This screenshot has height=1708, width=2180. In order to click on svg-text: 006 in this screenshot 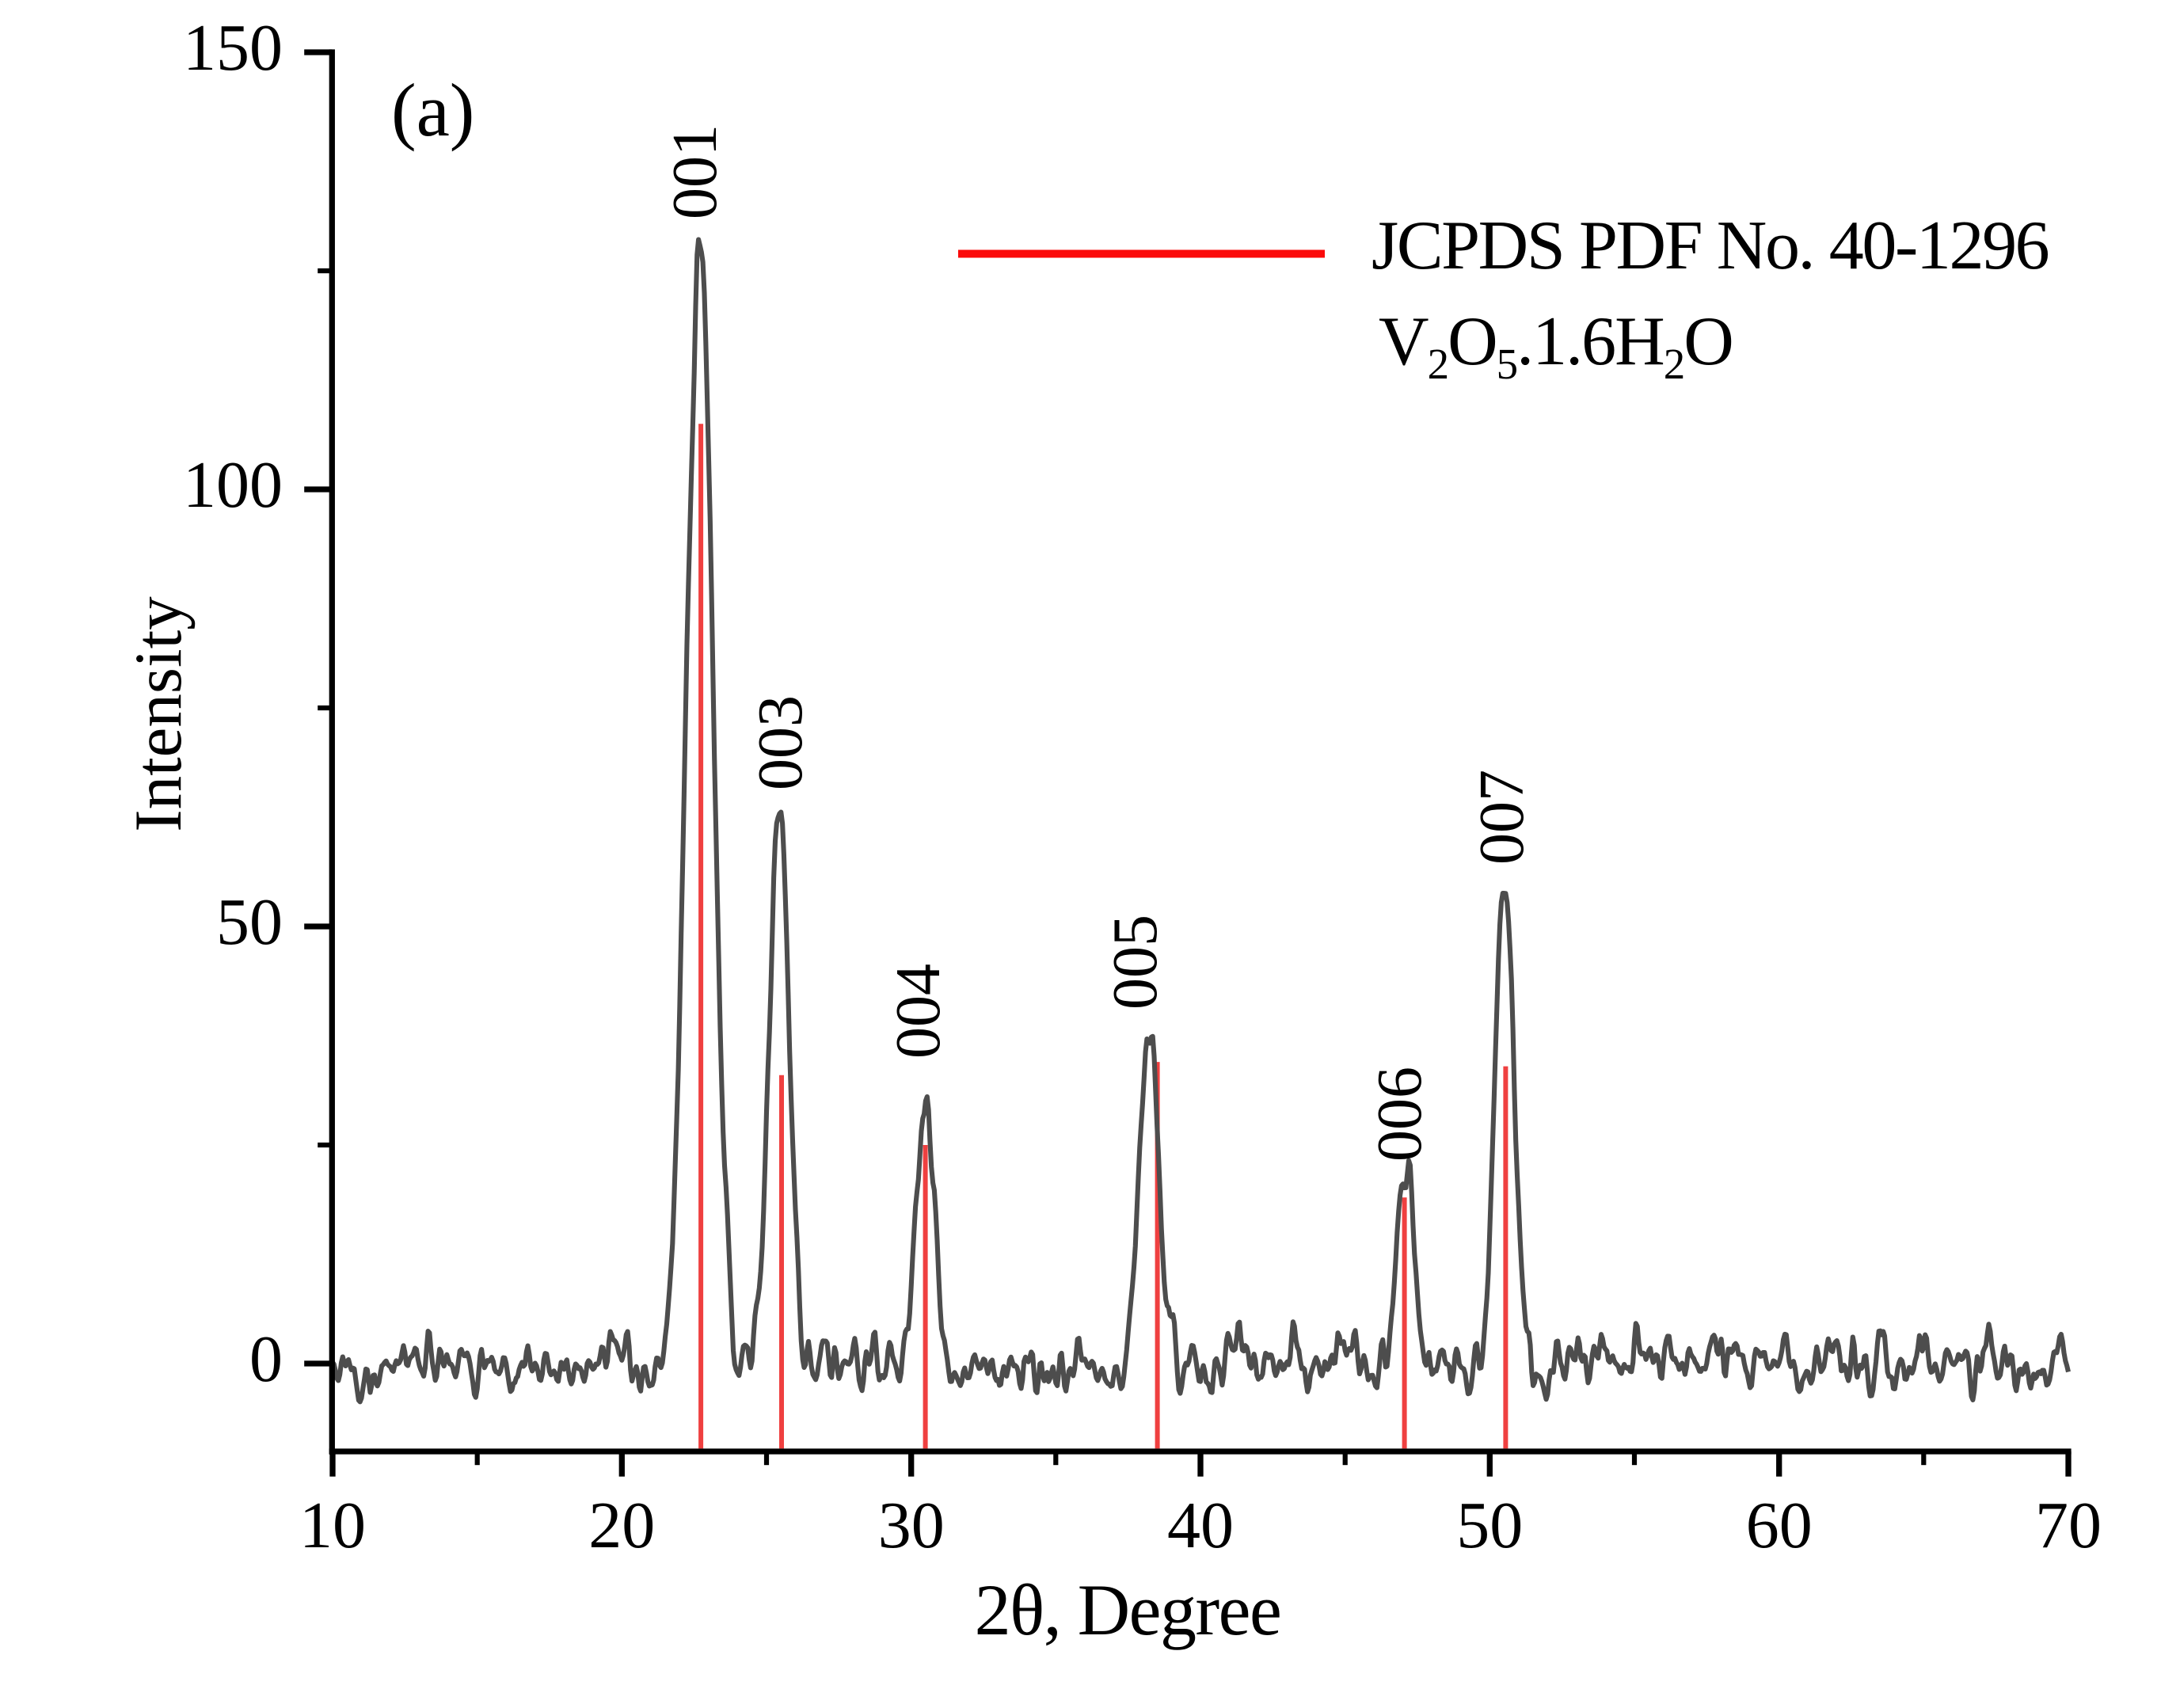, I will do `click(1400, 1114)`.